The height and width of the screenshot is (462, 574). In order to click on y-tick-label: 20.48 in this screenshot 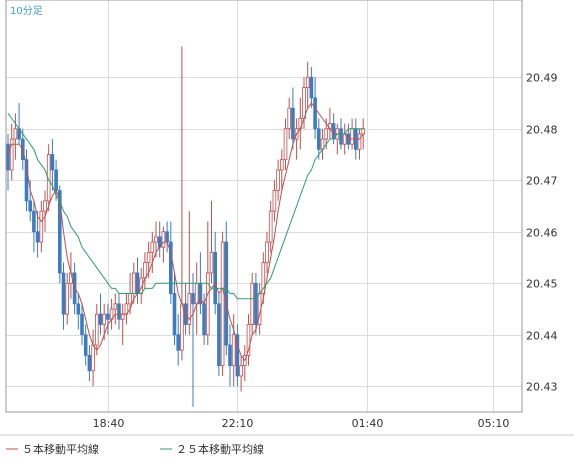, I will do `click(542, 130)`.